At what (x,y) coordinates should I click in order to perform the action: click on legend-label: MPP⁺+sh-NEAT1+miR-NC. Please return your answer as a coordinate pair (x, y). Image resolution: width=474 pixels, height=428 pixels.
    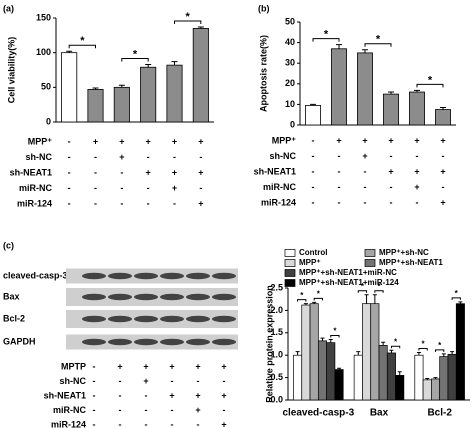
    Looking at the image, I should click on (348, 272).